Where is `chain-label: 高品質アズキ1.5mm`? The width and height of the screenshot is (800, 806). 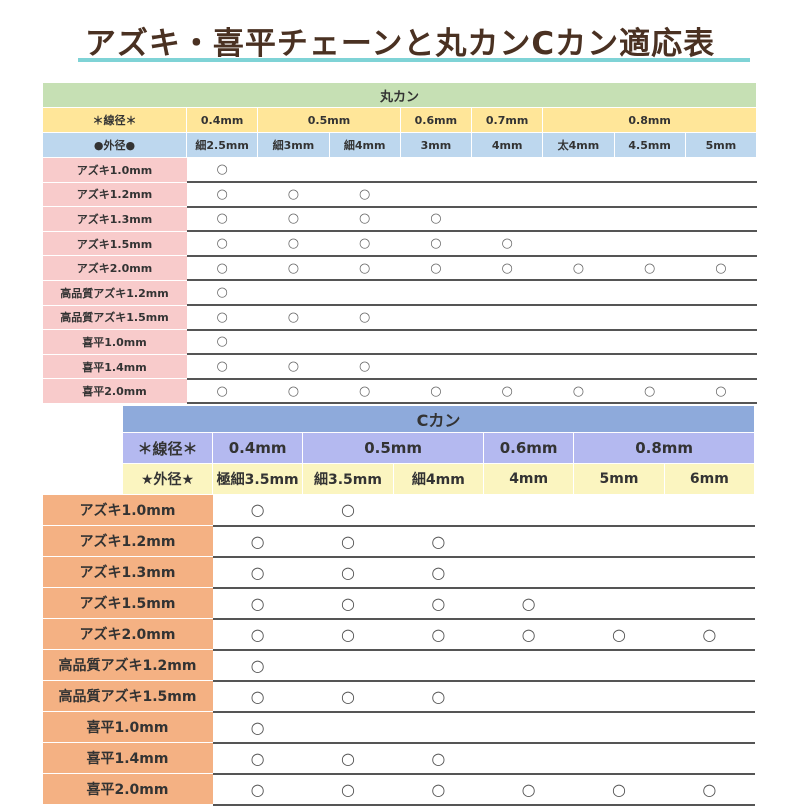
chain-label: 高品質アズキ1.5mm is located at coordinates (114, 318).